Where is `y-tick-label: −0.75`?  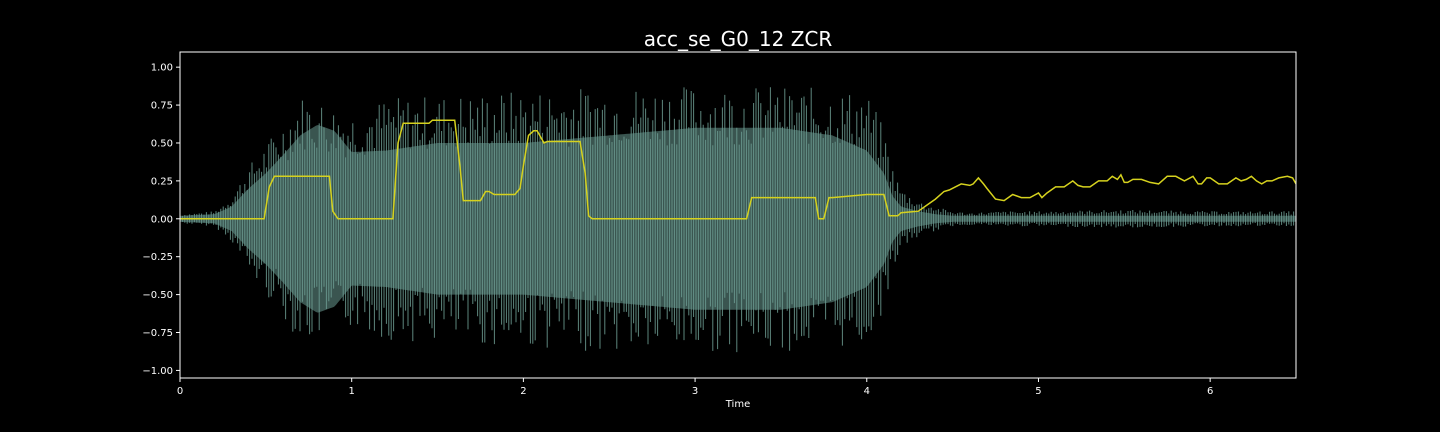 y-tick-label: −0.75 is located at coordinates (157, 333).